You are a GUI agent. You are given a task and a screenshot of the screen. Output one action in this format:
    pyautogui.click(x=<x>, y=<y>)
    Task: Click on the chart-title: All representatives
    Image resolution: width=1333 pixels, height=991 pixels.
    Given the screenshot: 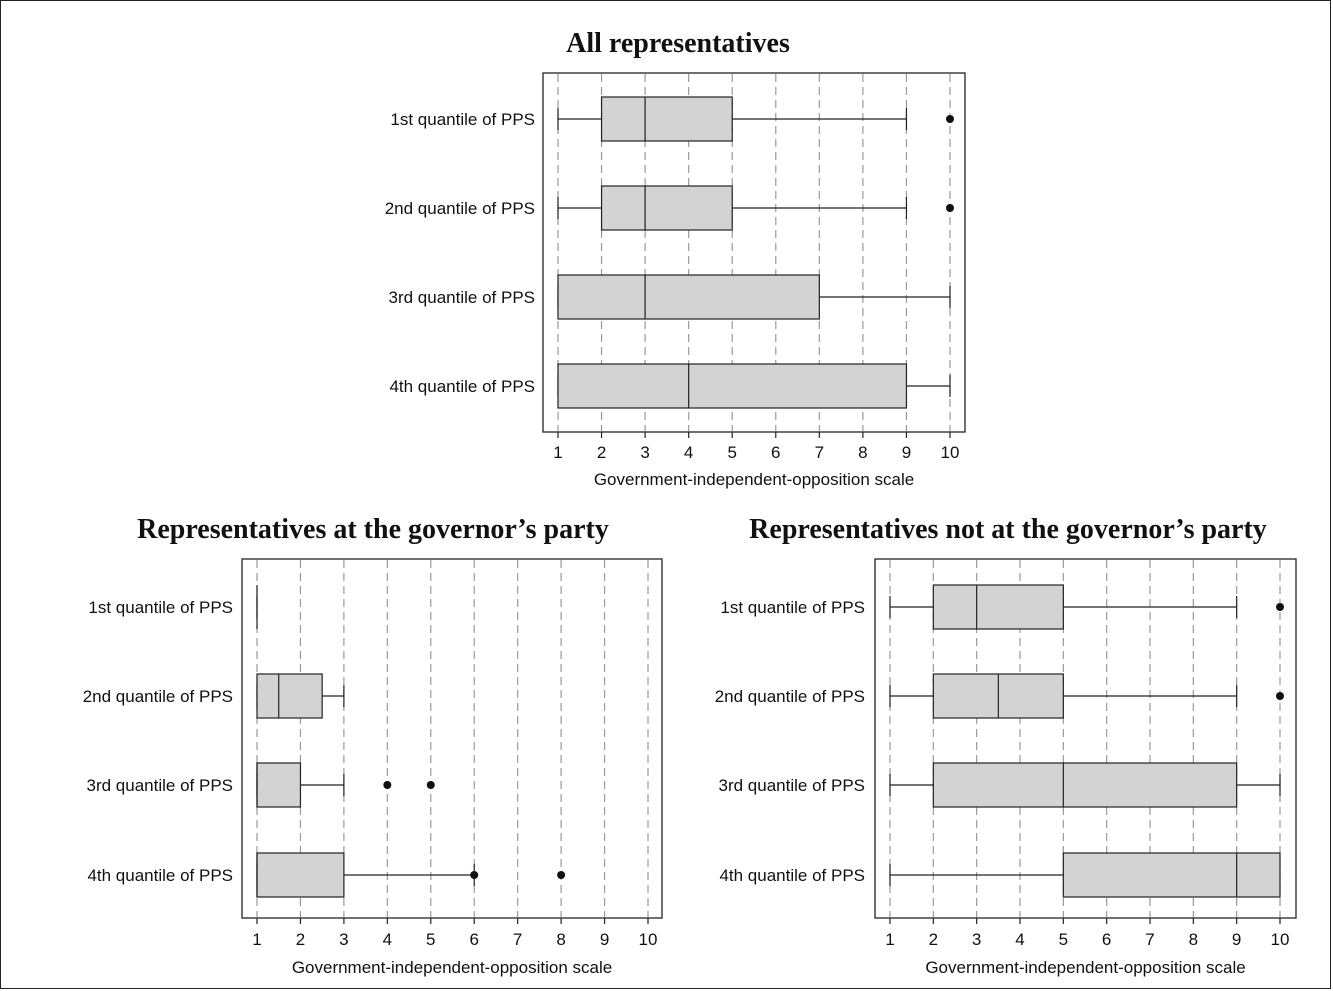 What is the action you would take?
    pyautogui.click(x=678, y=43)
    